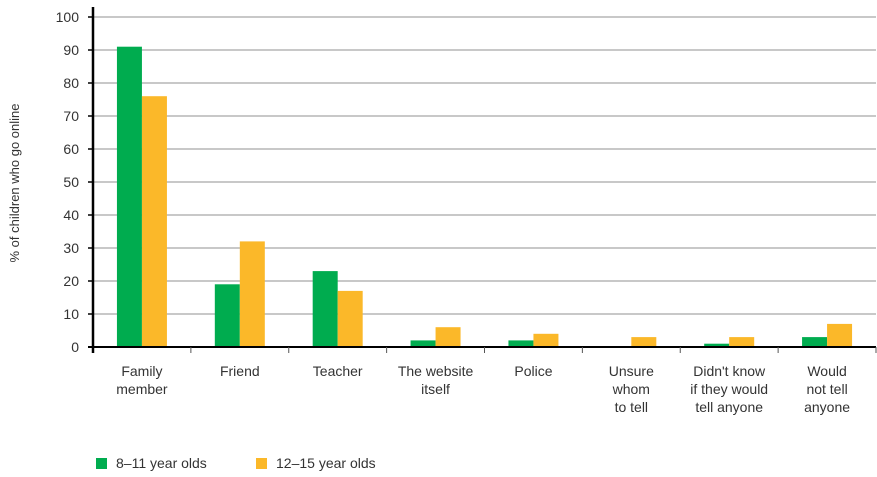  I want to click on x-category-label: The website itself, so click(436, 380).